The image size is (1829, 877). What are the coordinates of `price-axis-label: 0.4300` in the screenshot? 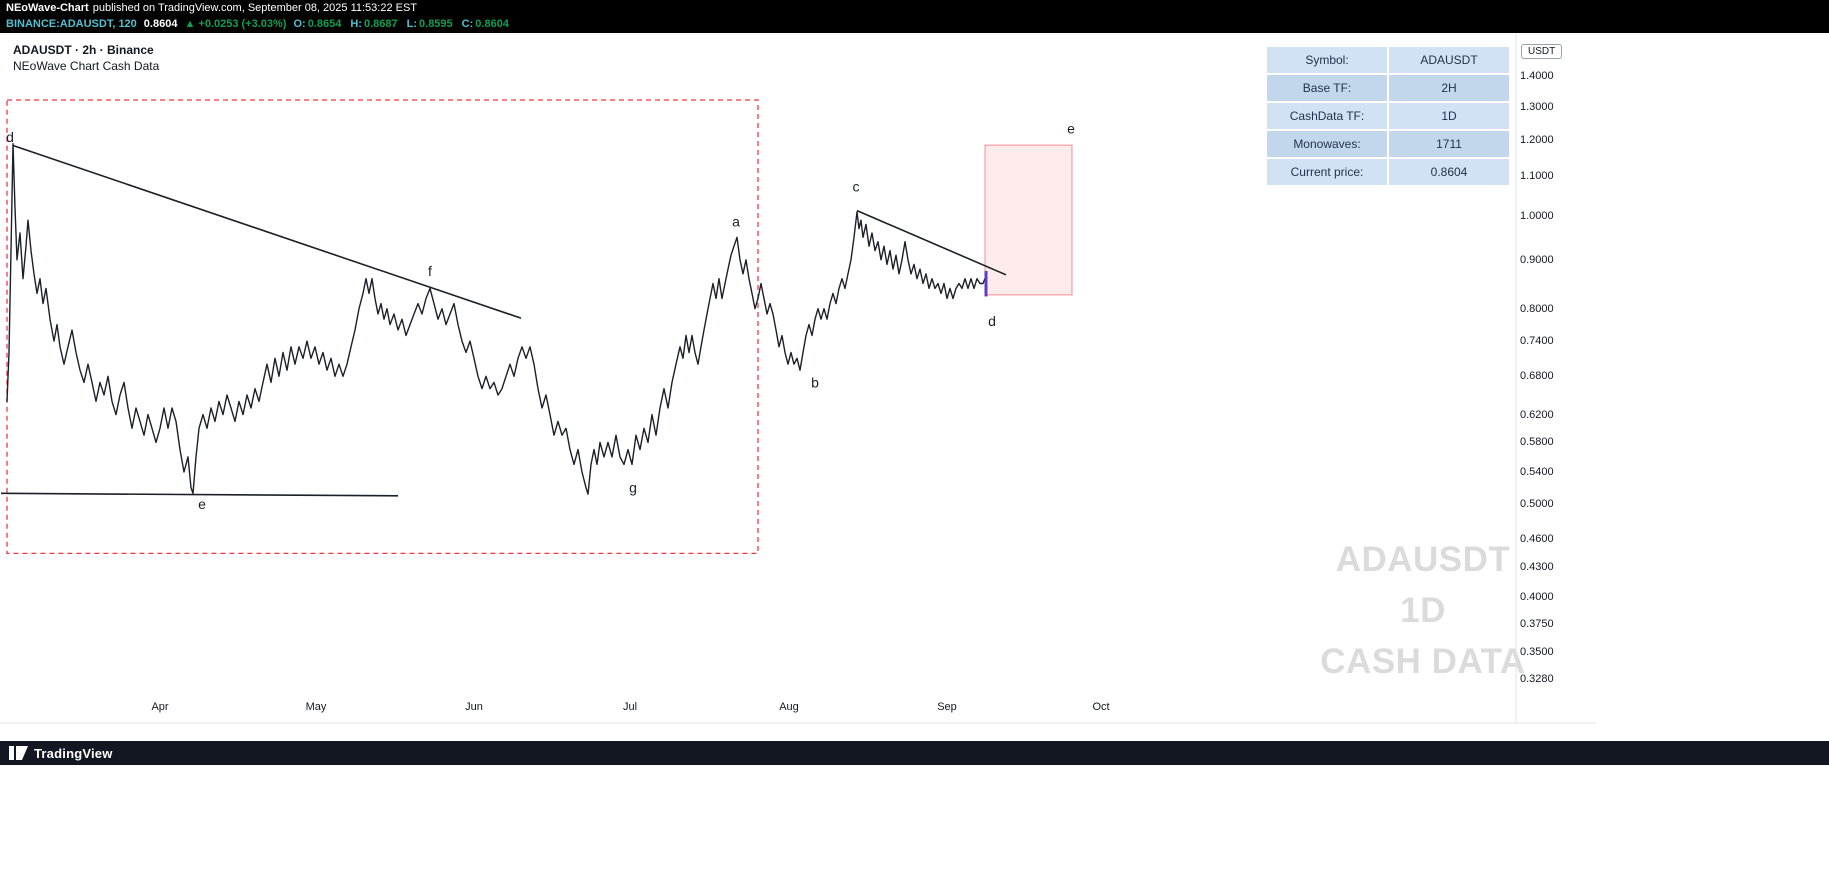 It's located at (1537, 567).